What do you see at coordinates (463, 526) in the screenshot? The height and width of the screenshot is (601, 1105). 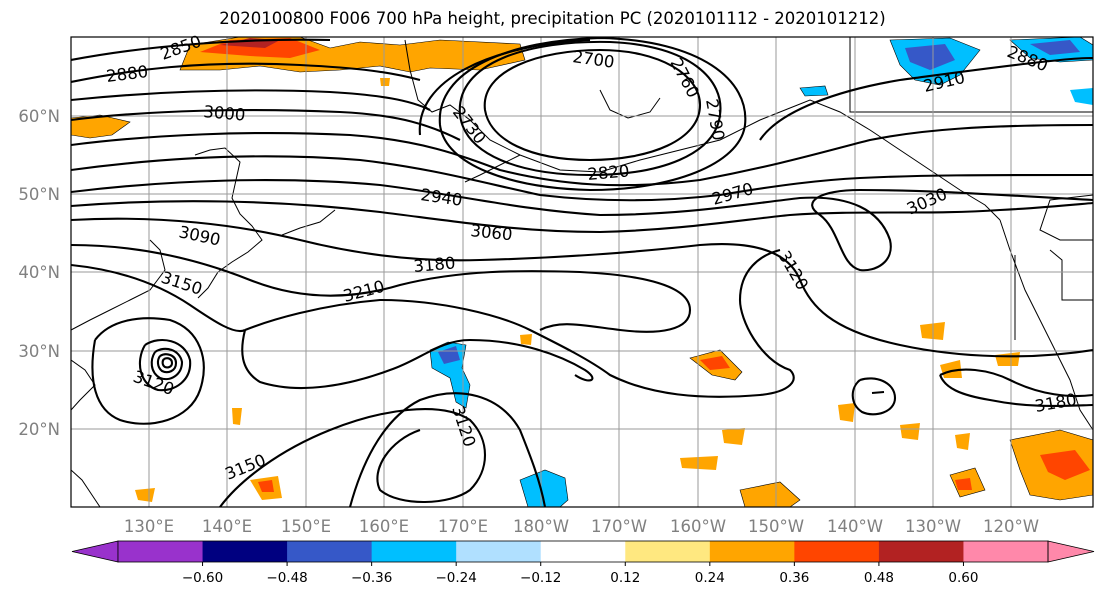 I see `lon-label: 170°E` at bounding box center [463, 526].